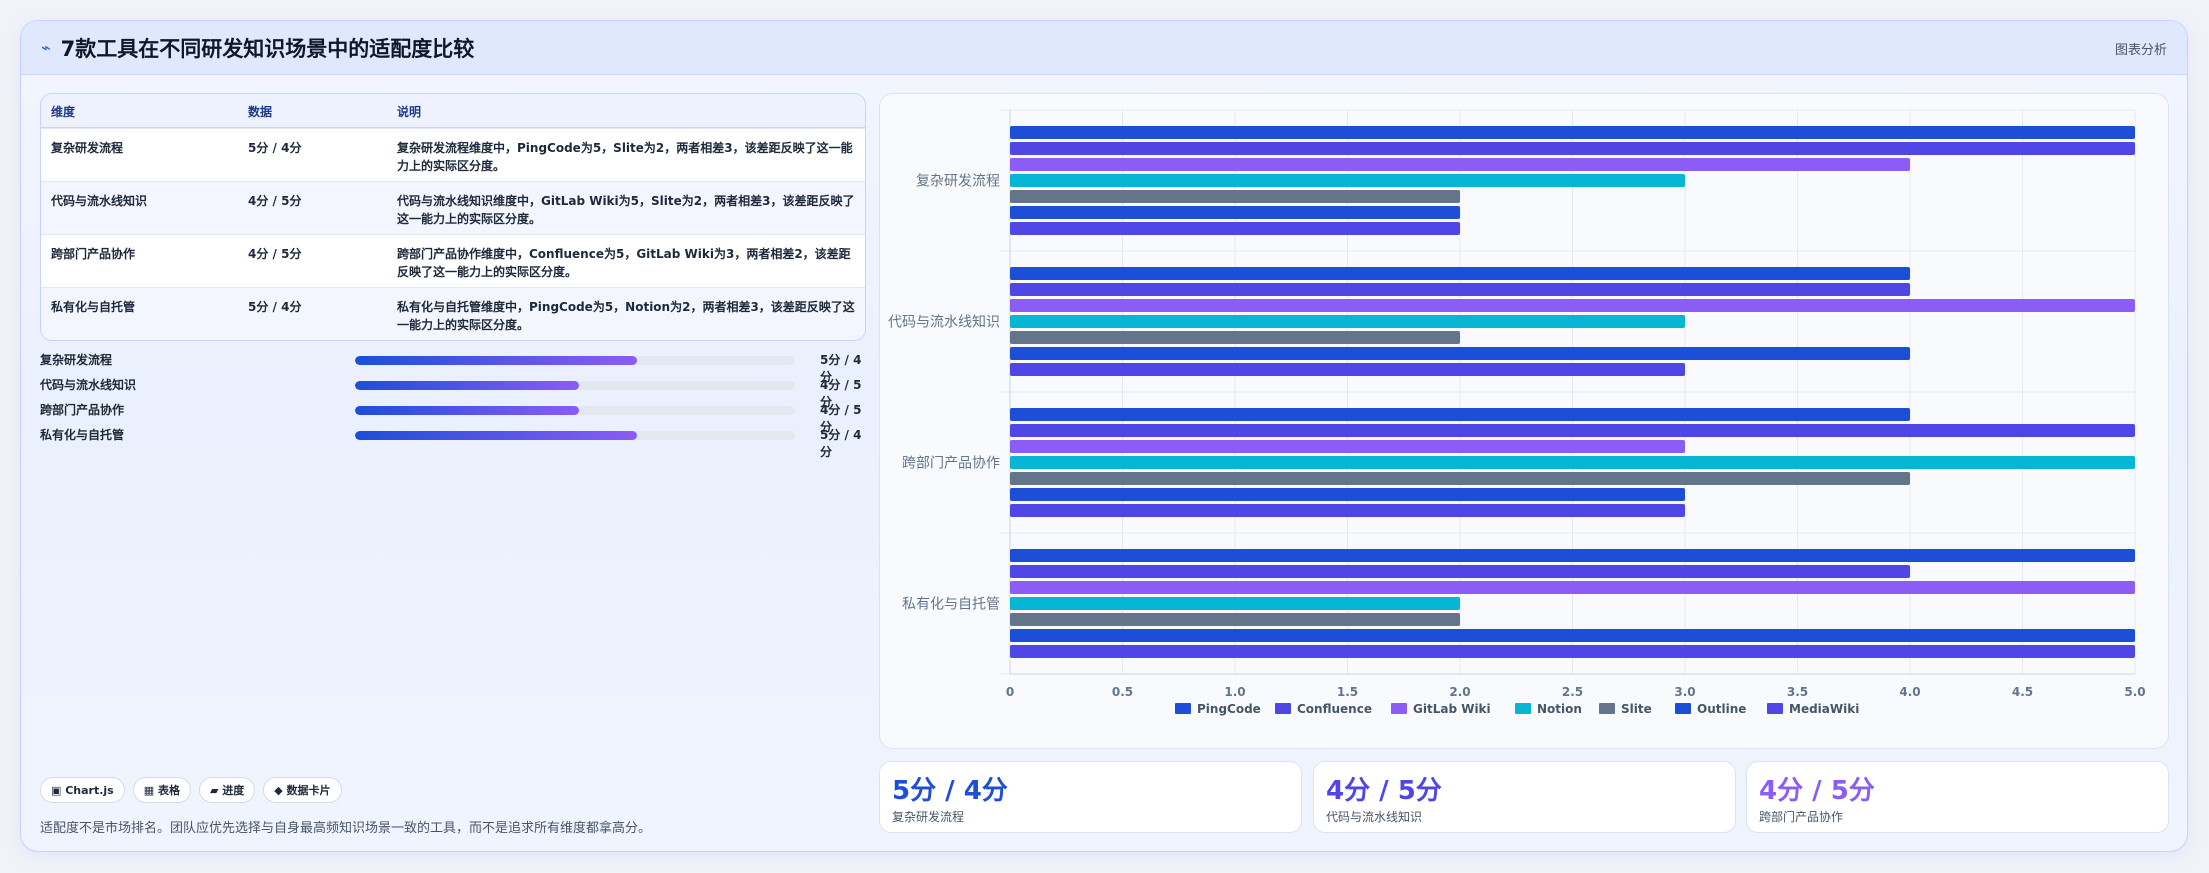  I want to click on table-header-description: 说明, so click(409, 112).